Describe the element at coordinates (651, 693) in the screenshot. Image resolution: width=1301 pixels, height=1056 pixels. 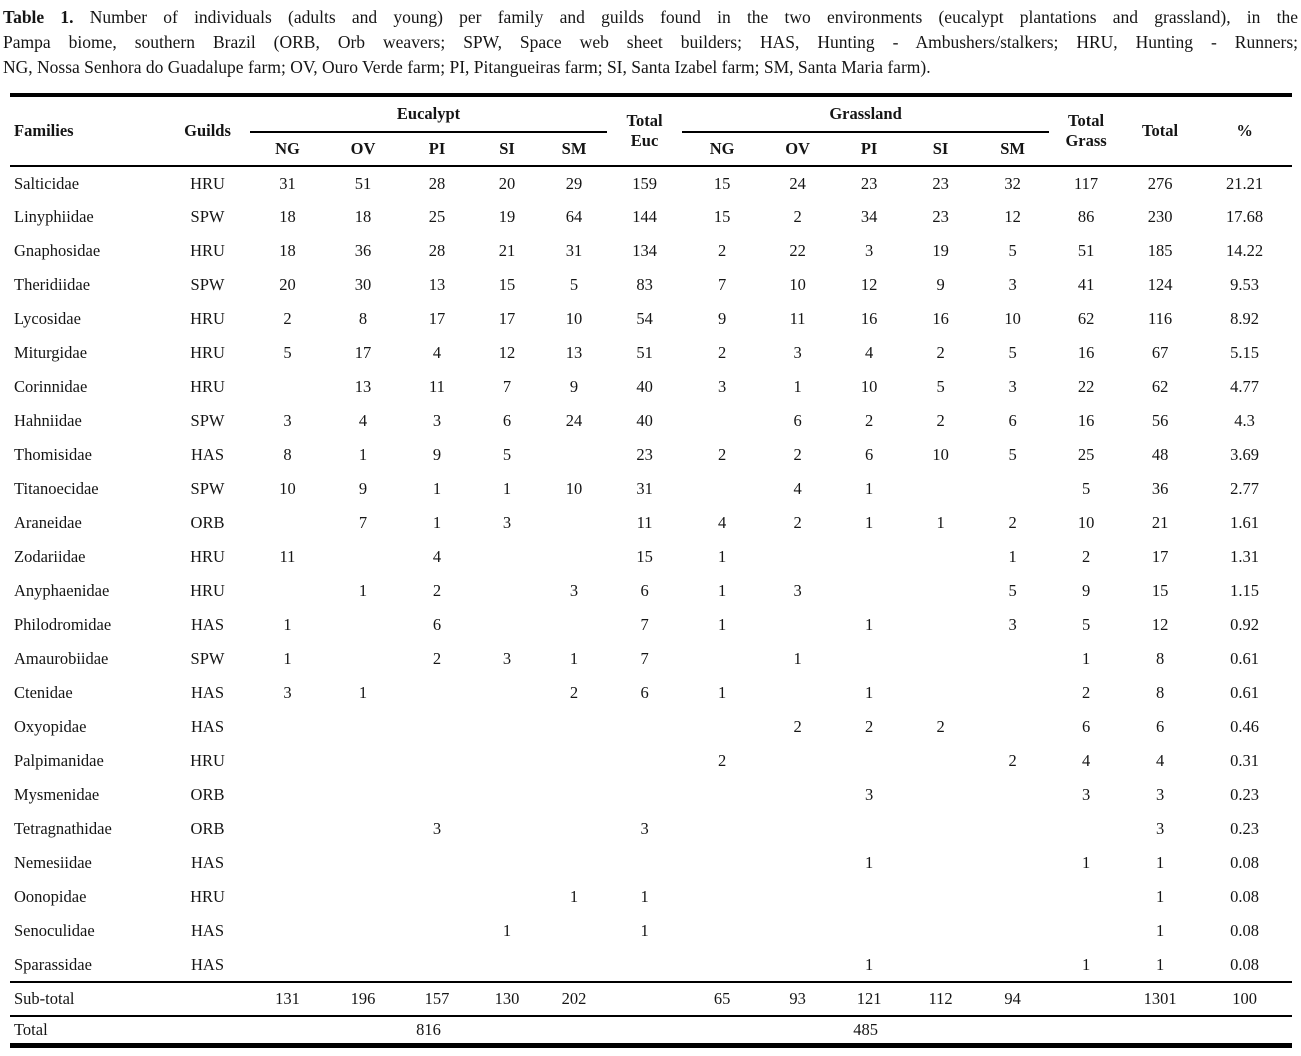
I see `family-row: Ctenidae HAS 3 1 2 6 1 1 2 8 0.61` at that location.